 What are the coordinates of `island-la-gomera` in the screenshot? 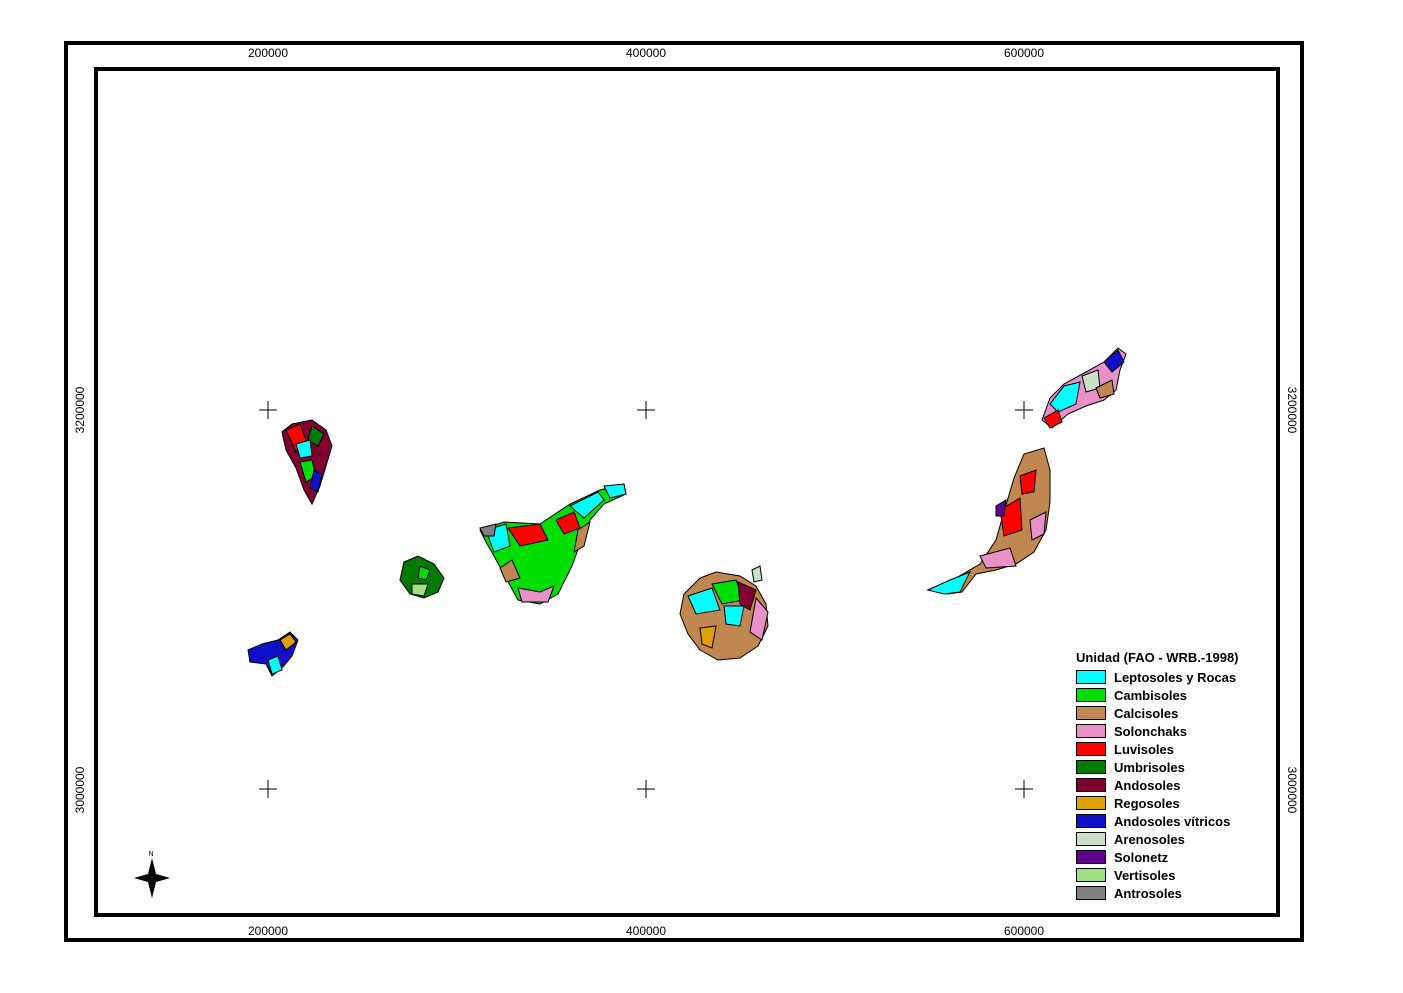 It's located at (422, 577).